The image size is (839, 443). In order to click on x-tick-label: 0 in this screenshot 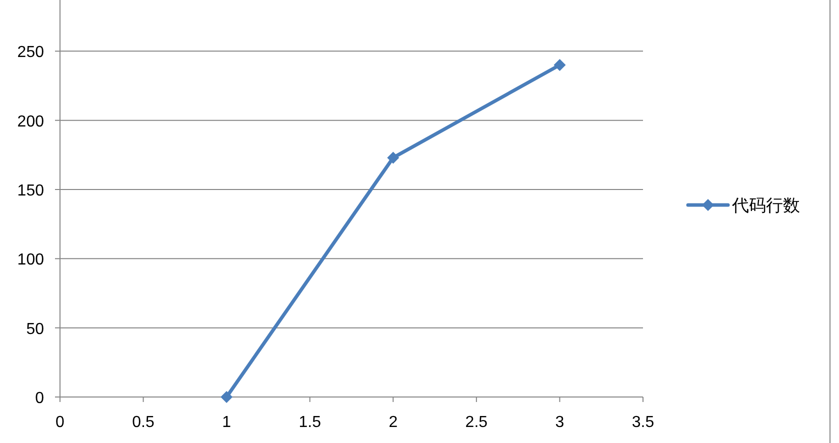, I will do `click(60, 422)`.